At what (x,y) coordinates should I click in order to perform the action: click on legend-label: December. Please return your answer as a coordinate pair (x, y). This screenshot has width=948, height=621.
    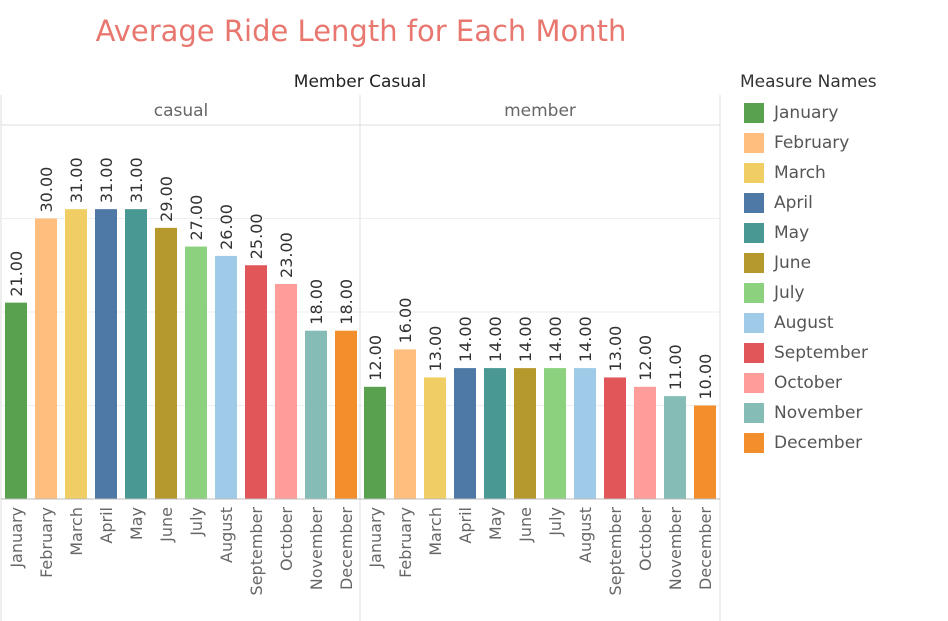
    Looking at the image, I should click on (818, 443).